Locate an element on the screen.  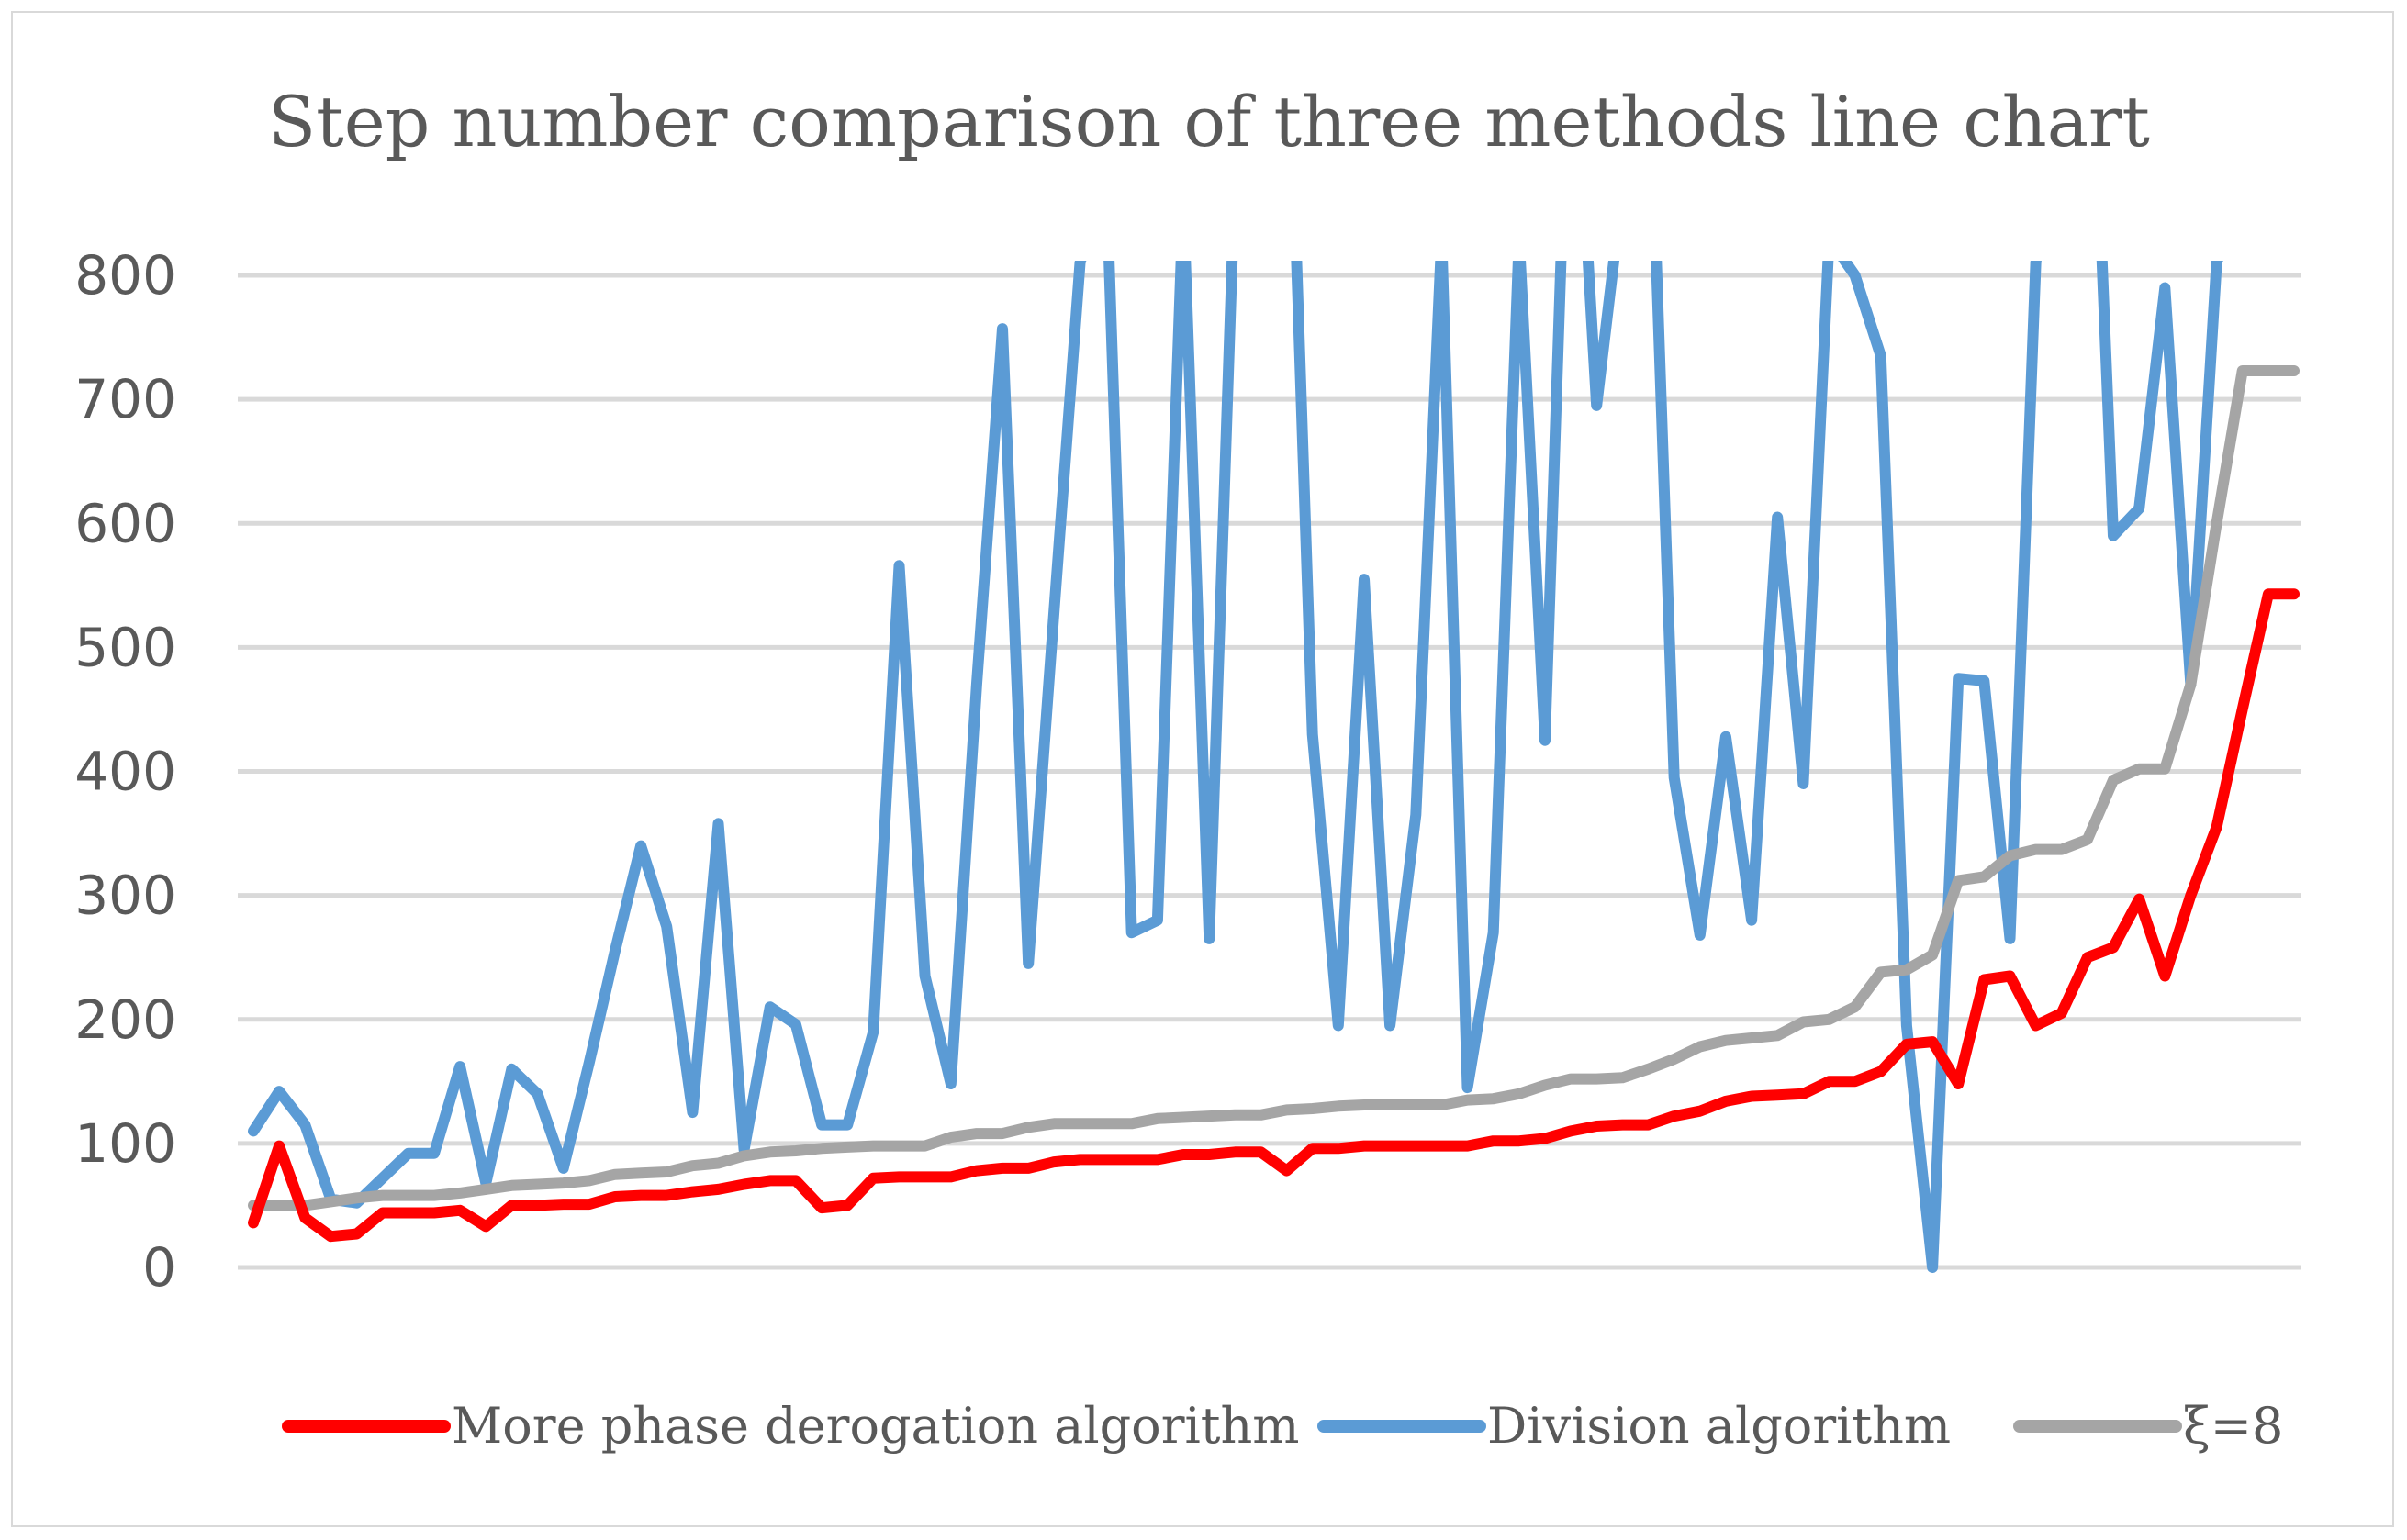
legend-label-more-phase-derogation-algorithm: More phase derogation algorithm is located at coordinates (875, 1426).